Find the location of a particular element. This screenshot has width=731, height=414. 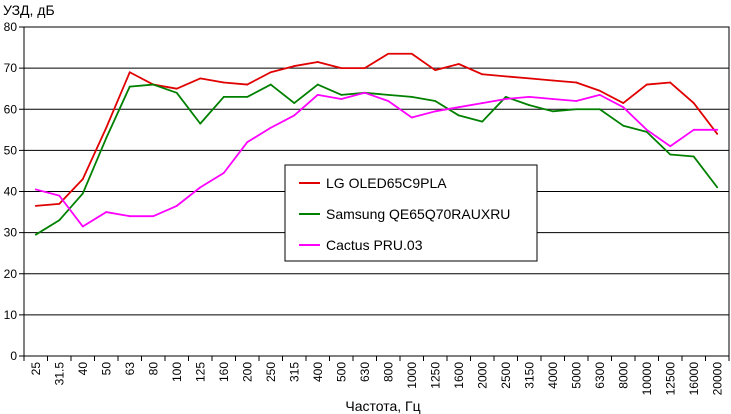

x-tick-label: 1250 is located at coordinates (435, 375).